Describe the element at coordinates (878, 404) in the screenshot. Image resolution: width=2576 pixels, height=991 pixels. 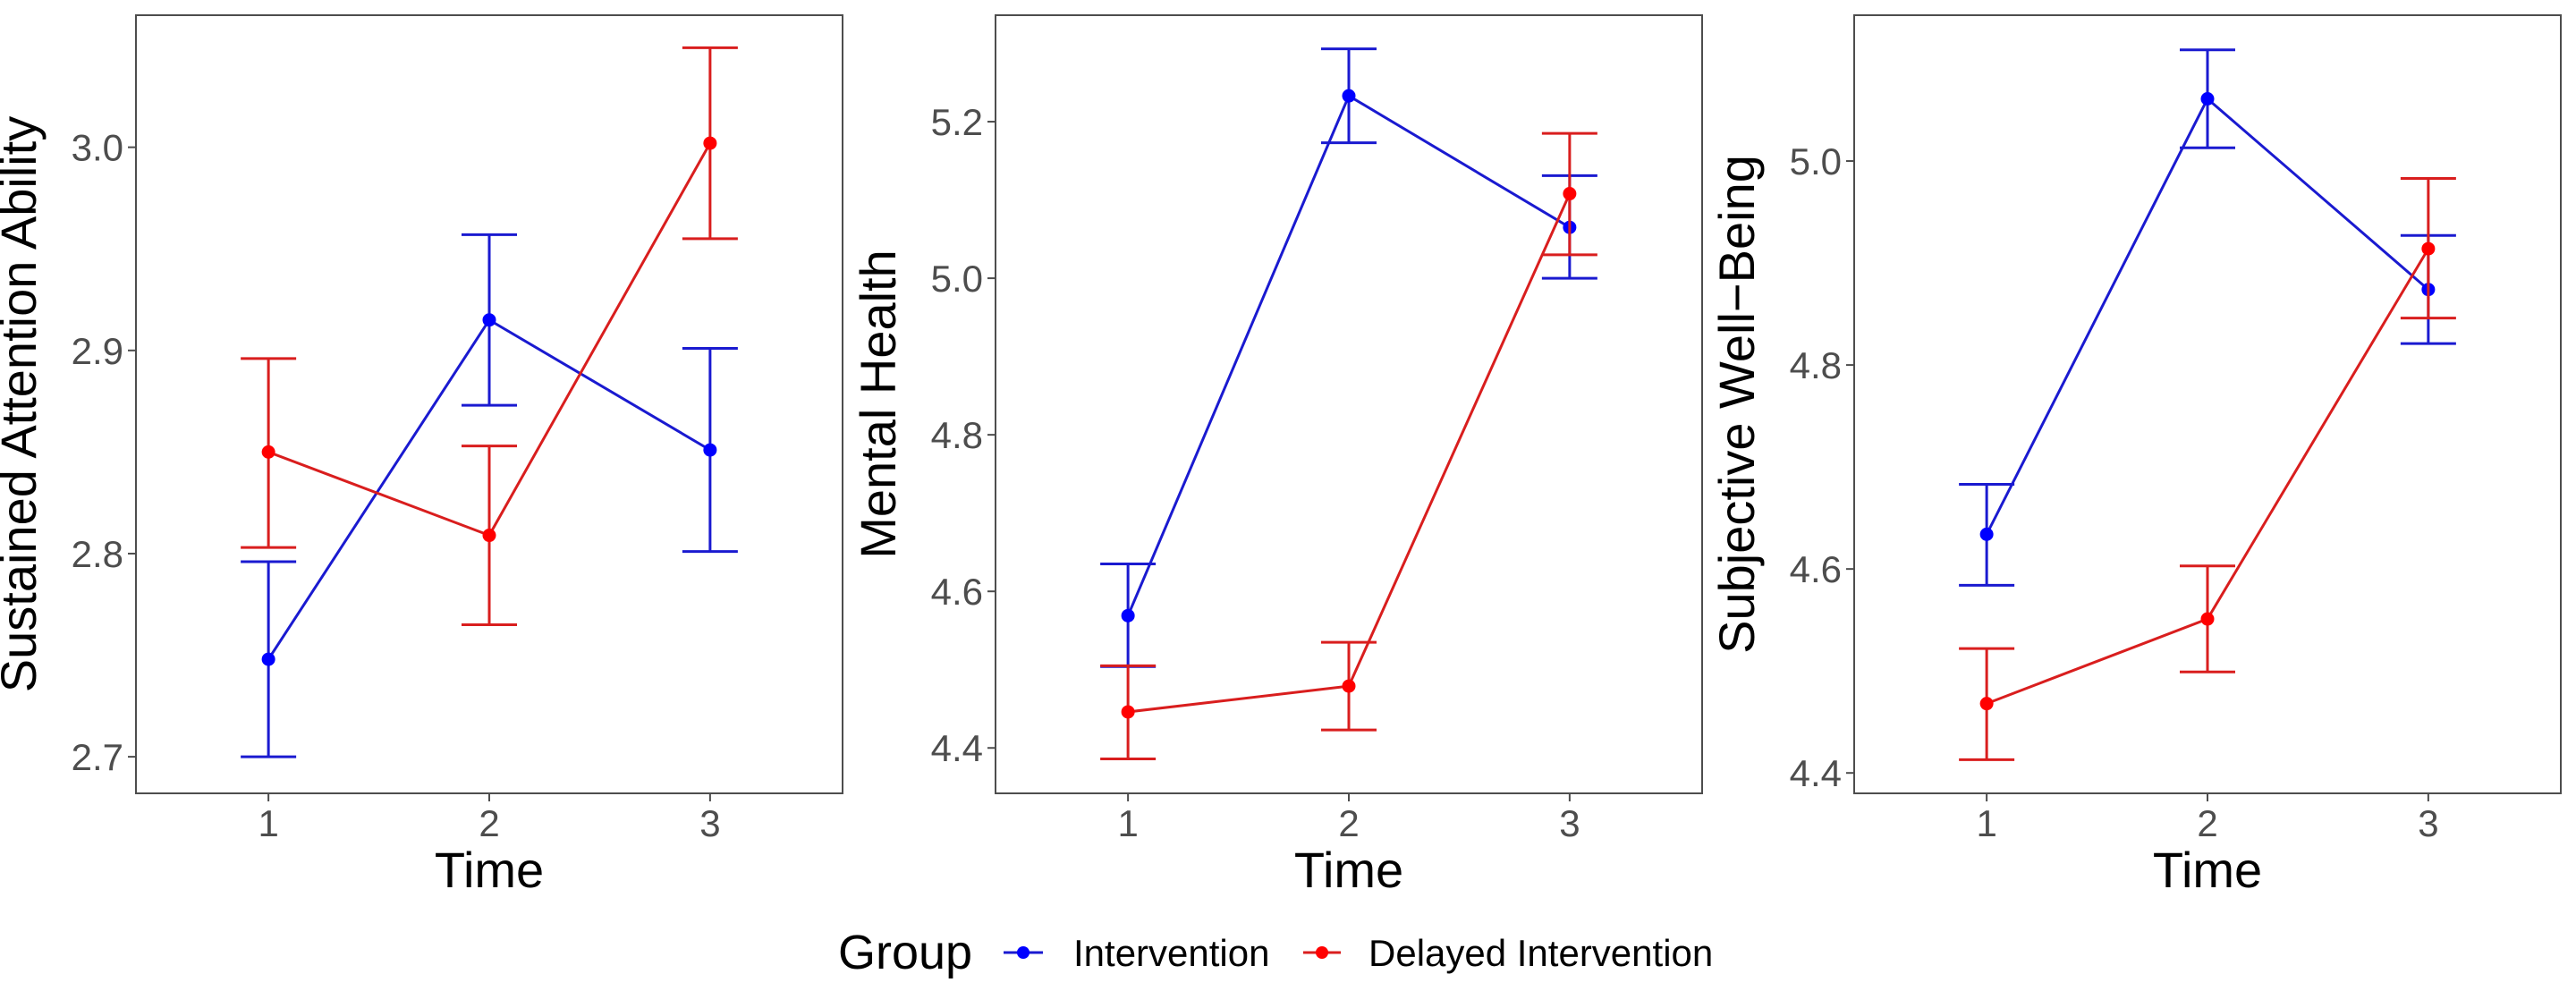
I see `y-axis-title: Mental Health` at that location.